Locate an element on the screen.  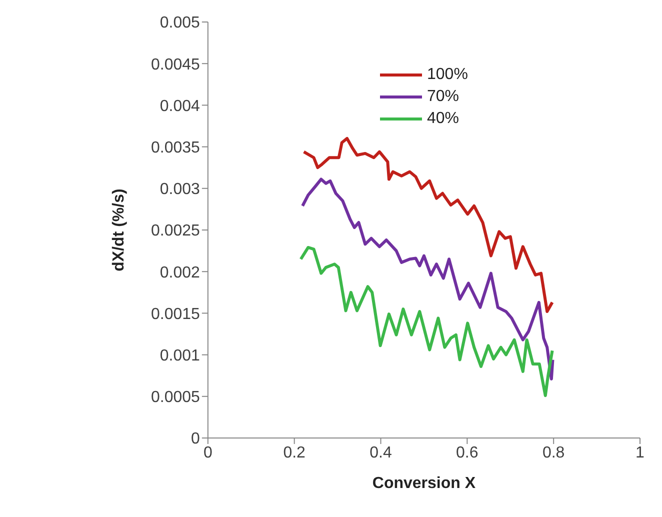
y-tick-label: 0.0045 is located at coordinates (175, 65).